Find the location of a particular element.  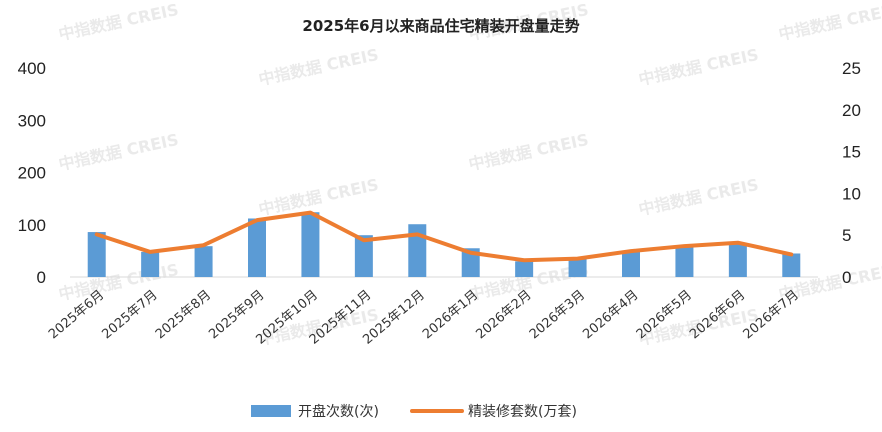

line-path is located at coordinates (444, 236).